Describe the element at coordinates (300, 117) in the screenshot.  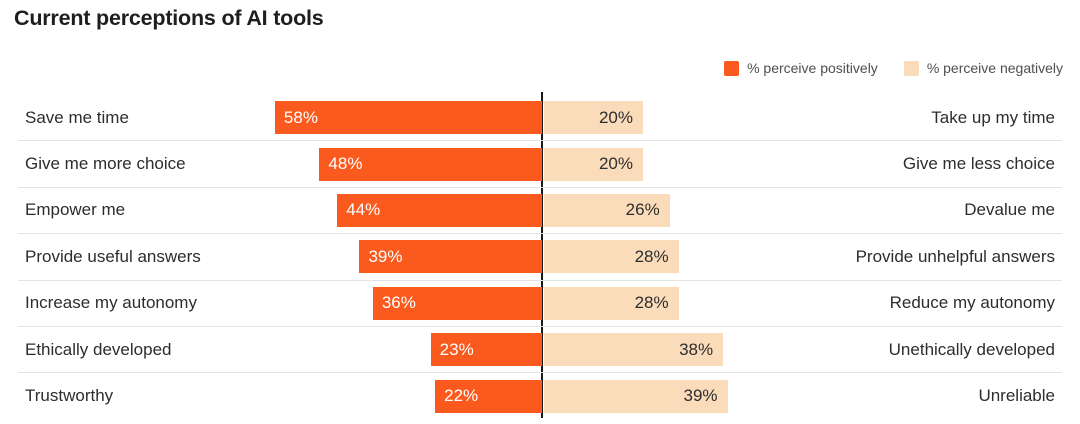
I see `positive-value-label: 58%` at that location.